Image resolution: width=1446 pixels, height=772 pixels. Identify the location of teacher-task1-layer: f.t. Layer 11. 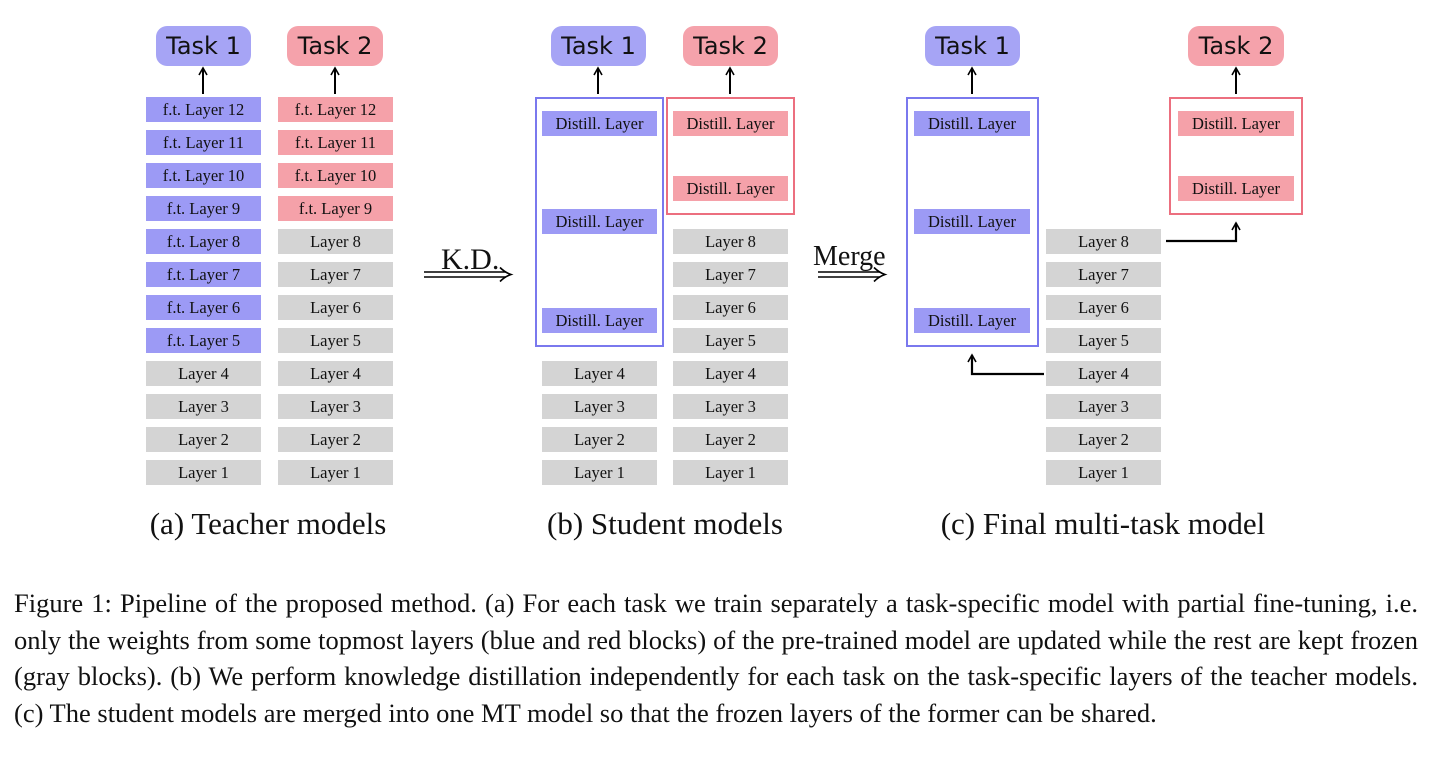
(203, 142).